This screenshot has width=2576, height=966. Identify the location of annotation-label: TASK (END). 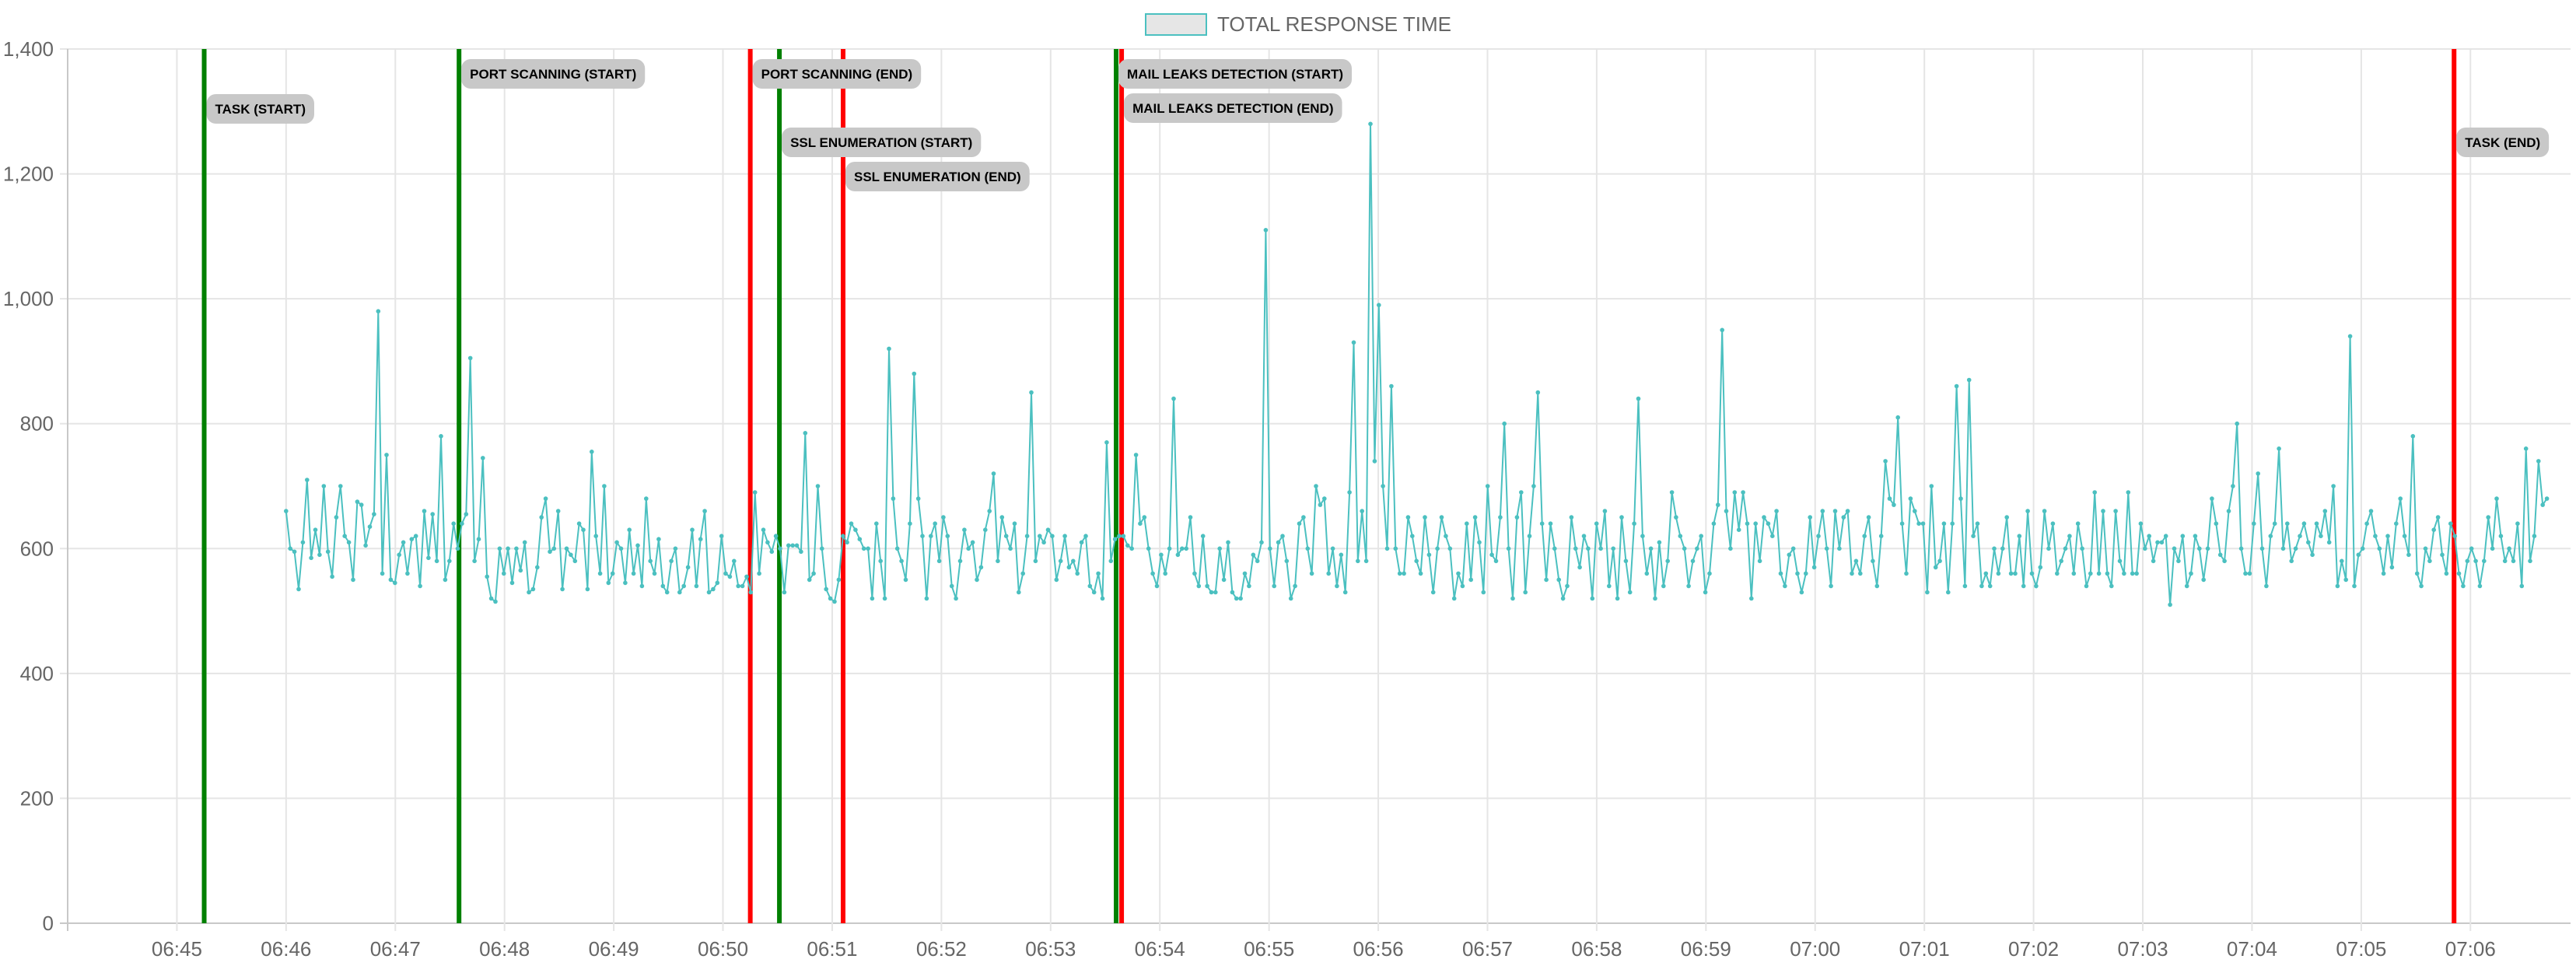
(2503, 142).